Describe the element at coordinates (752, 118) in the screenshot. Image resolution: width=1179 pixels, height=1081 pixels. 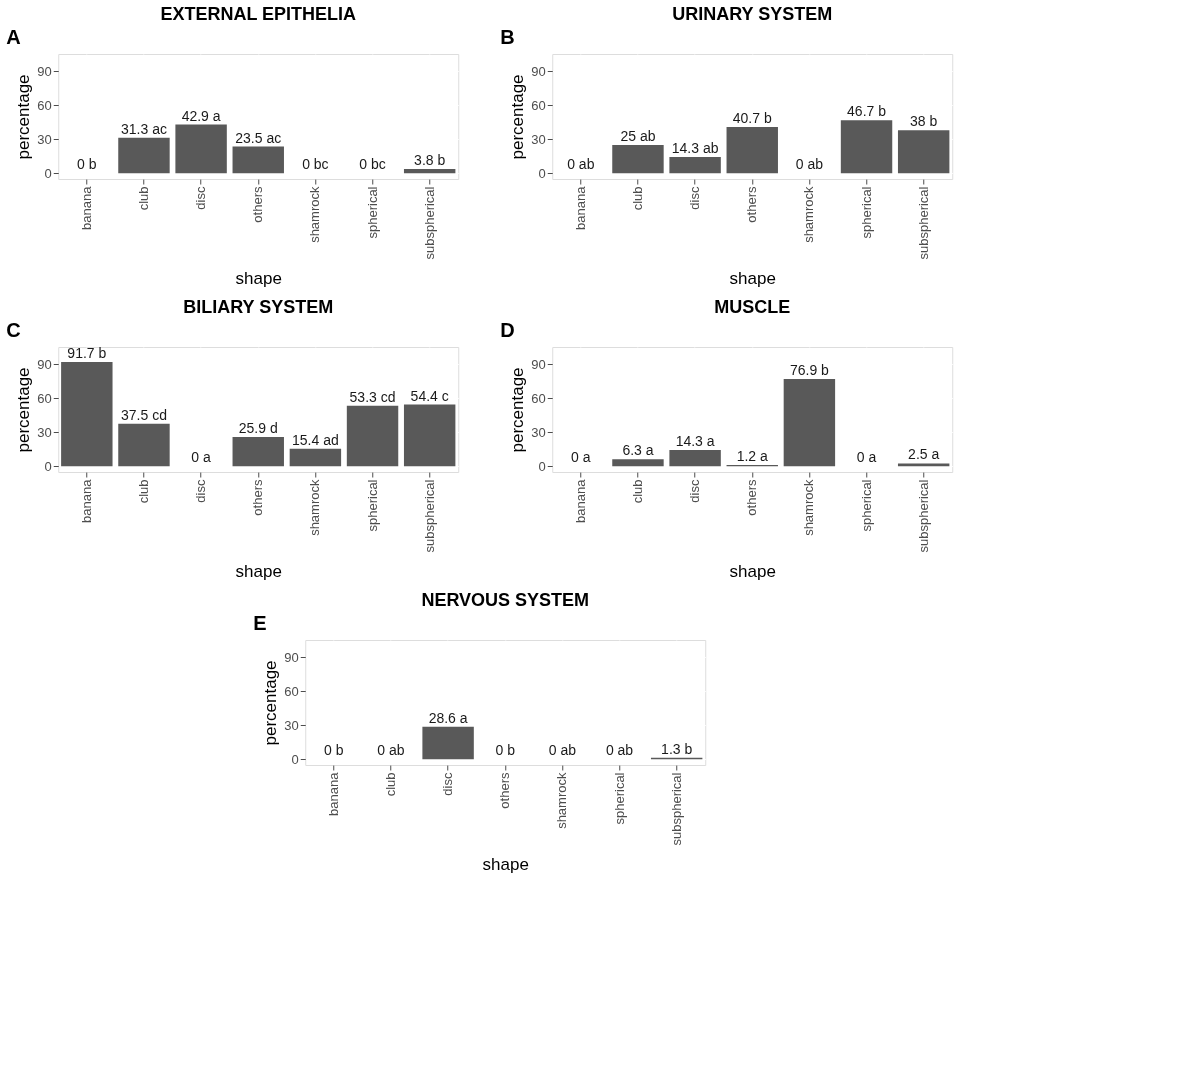
I see `data-label: 40.7 b` at that location.